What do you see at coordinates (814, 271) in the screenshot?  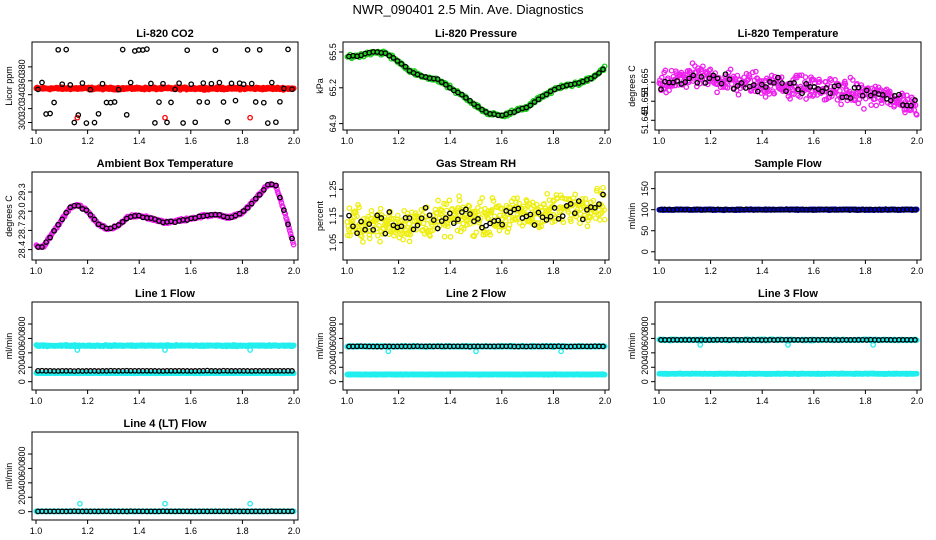 I see `x-tick-label: 1.6` at bounding box center [814, 271].